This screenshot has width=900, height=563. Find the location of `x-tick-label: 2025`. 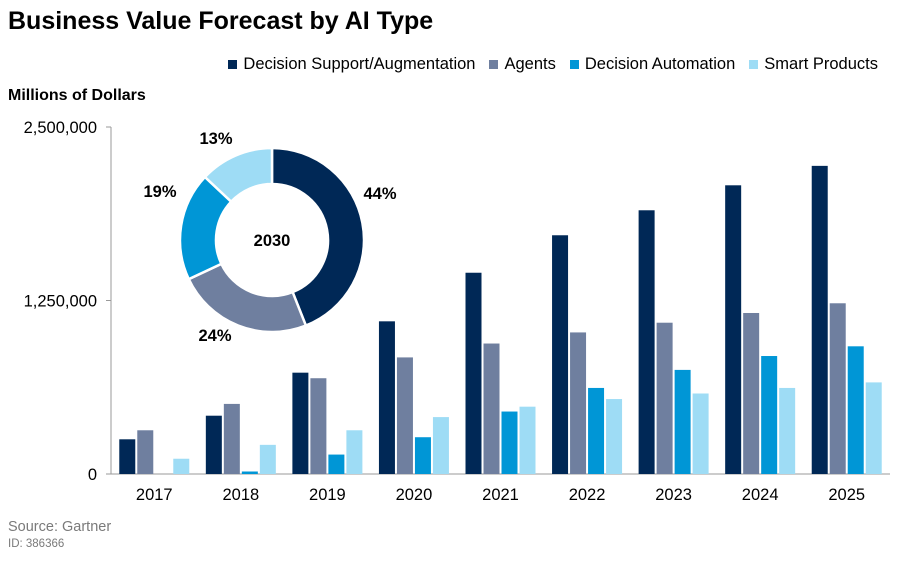

x-tick-label: 2025 is located at coordinates (846, 495).